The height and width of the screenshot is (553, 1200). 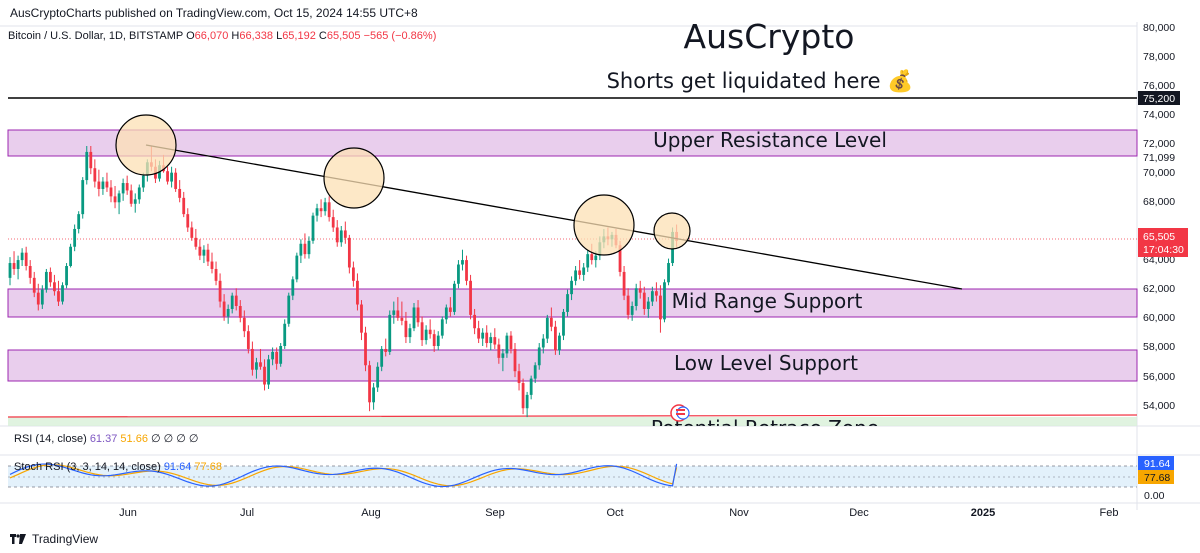 What do you see at coordinates (1159, 377) in the screenshot?
I see `price-tick: 56,000` at bounding box center [1159, 377].